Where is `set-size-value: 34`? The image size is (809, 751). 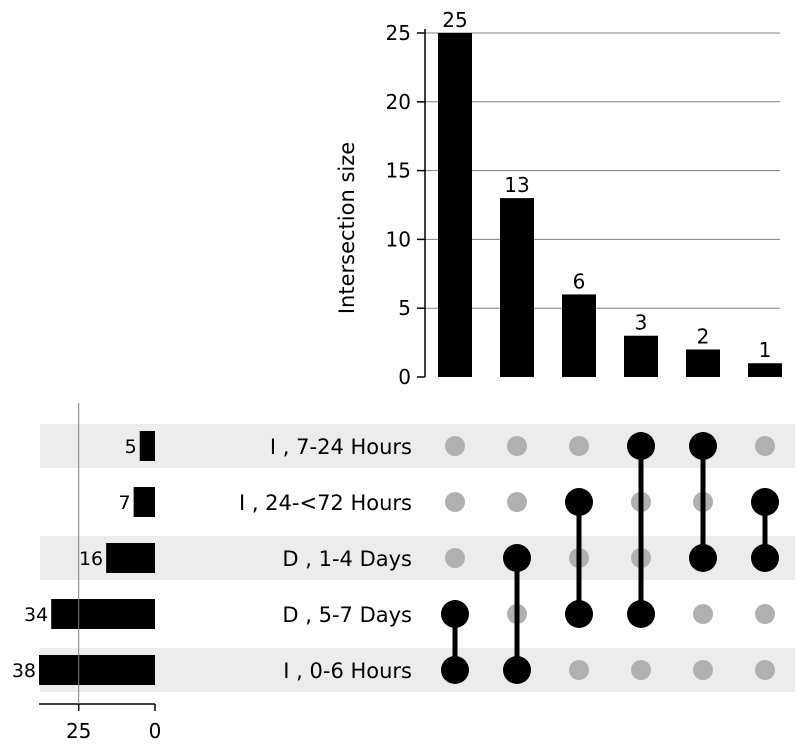
set-size-value: 34 is located at coordinates (36, 615).